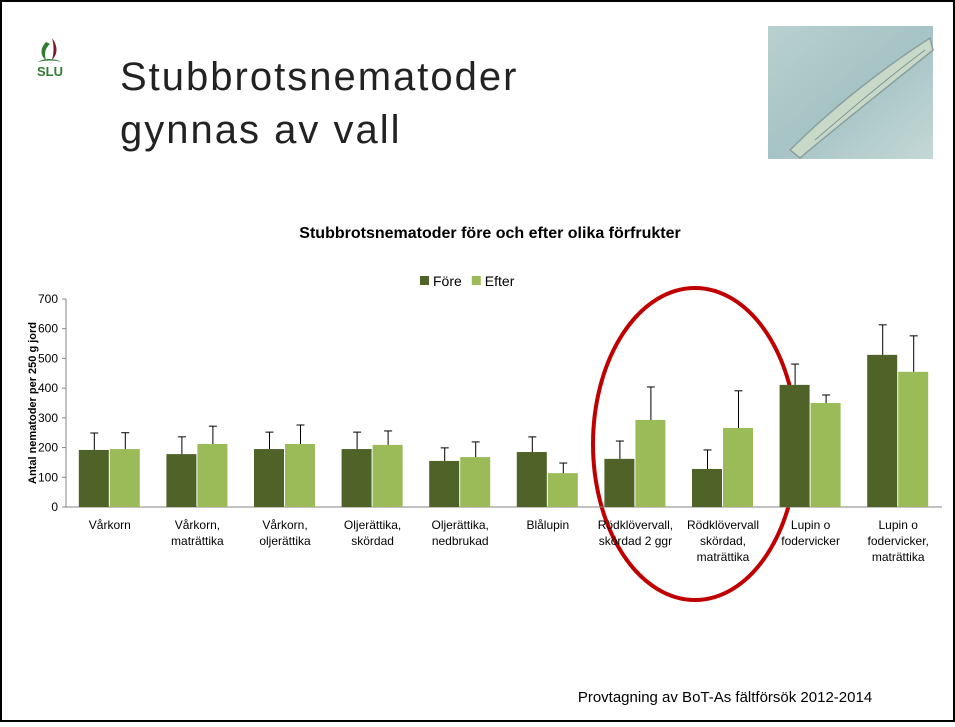  What do you see at coordinates (110, 525) in the screenshot?
I see `x-tick-label: Vårkorn` at bounding box center [110, 525].